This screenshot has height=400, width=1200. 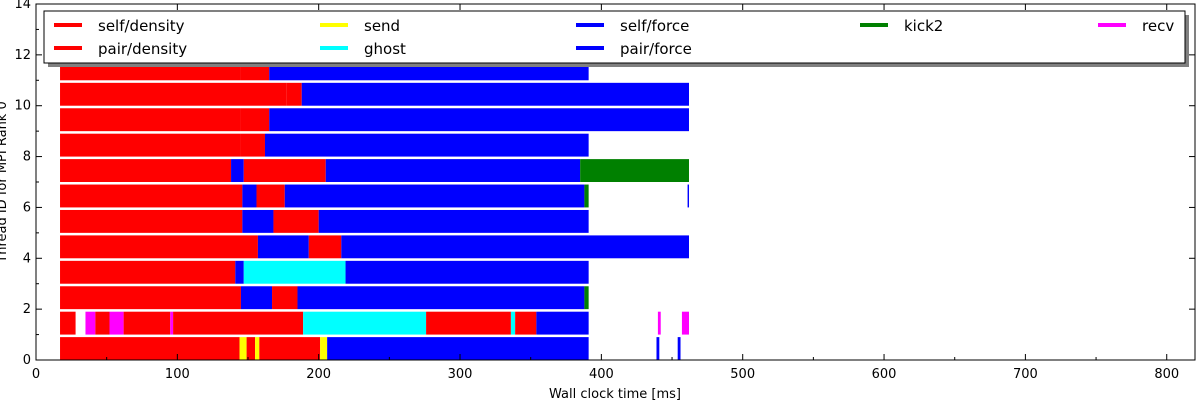 I want to click on x-tick-label-1: 100, so click(x=177, y=374).